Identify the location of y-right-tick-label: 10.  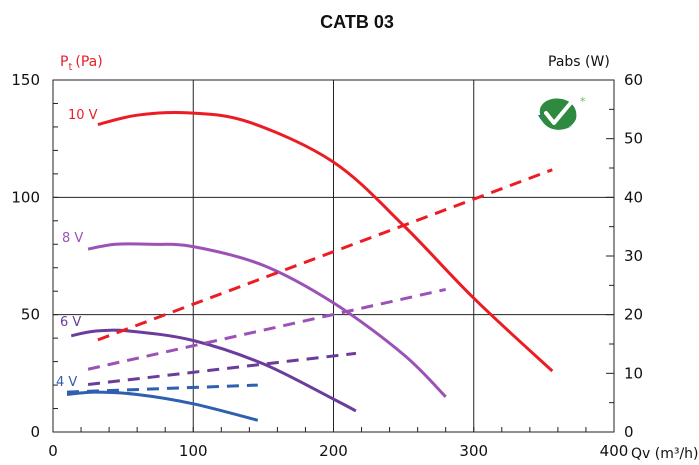
(633, 373).